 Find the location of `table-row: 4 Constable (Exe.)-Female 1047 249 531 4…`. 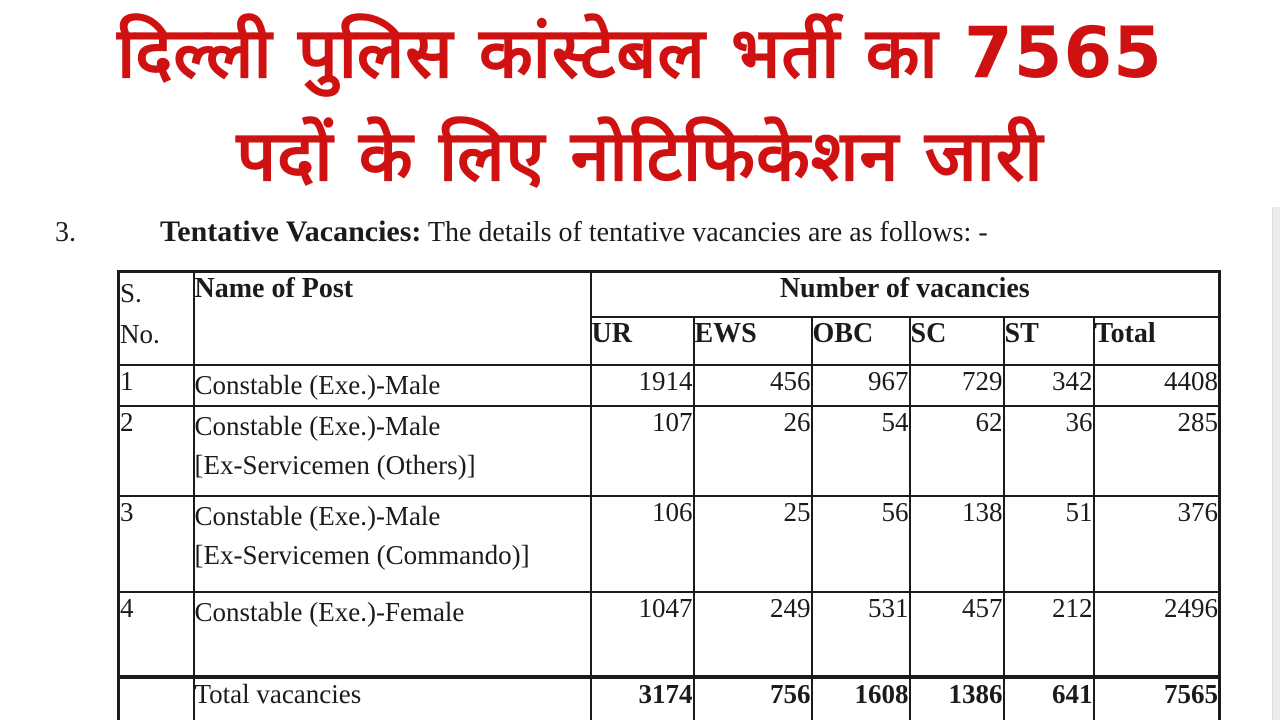

table-row: 4 Constable (Exe.)-Female 1047 249 531 4… is located at coordinates (669, 634).